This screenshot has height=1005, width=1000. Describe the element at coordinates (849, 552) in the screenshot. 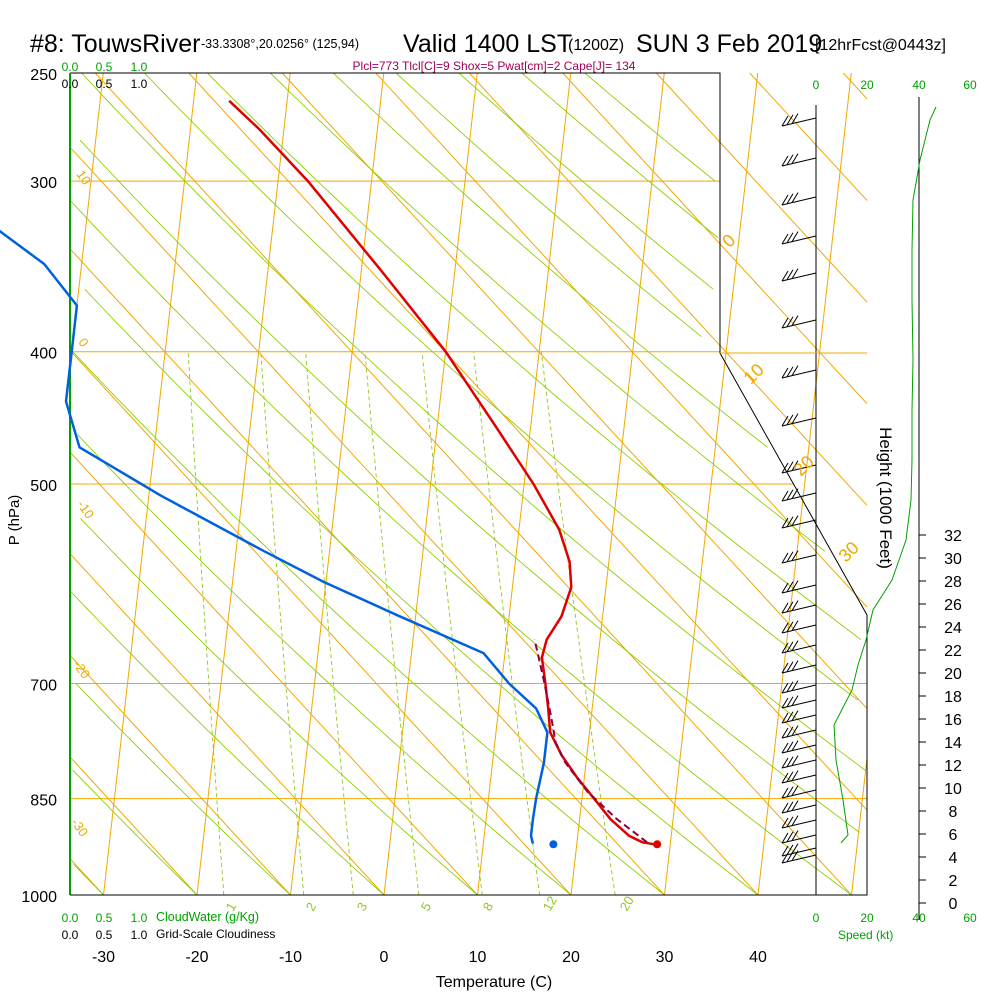

I see `isotherm-label: 30` at that location.